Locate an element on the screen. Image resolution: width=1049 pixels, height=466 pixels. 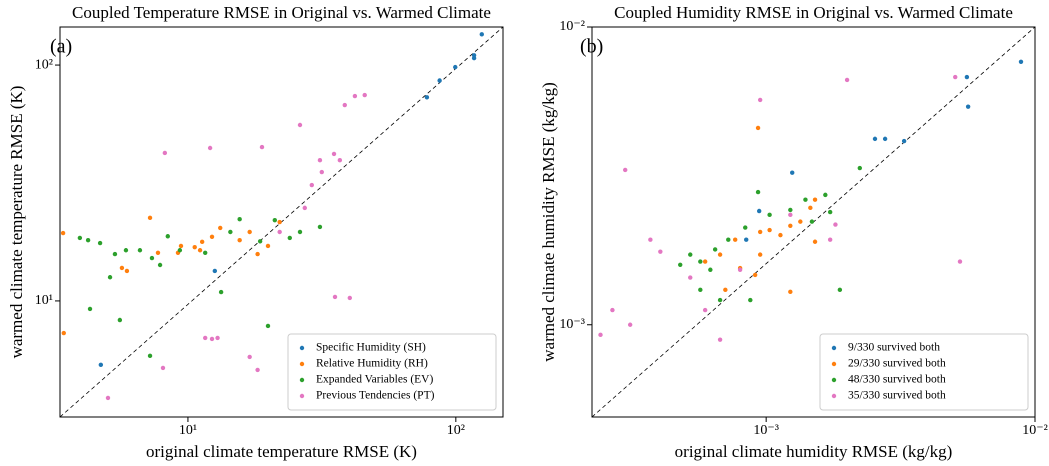
legend-label: 35/330 survived both is located at coordinates (897, 396).